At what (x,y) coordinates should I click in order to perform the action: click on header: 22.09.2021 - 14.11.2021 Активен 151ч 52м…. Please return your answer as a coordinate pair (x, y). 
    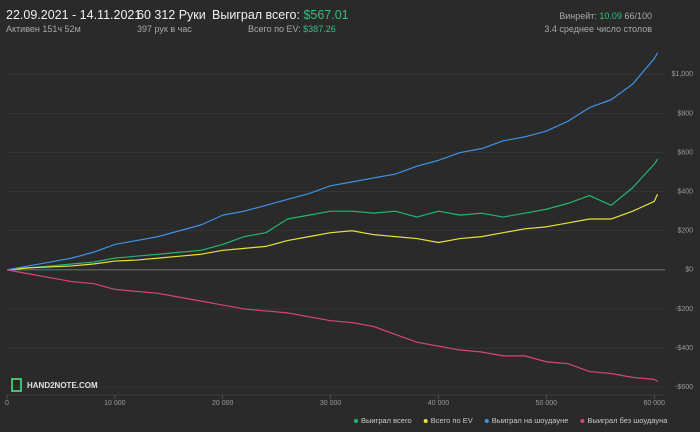
    Looking at the image, I should click on (350, 20).